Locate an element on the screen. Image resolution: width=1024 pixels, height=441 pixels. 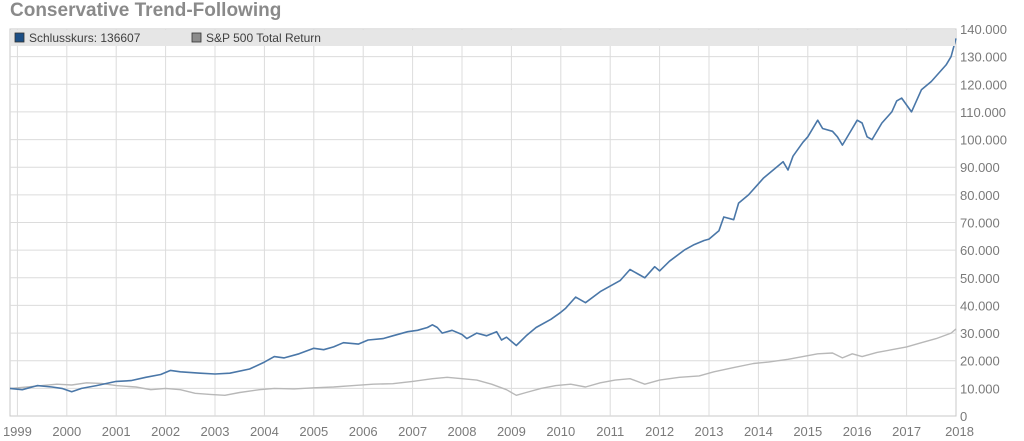
series-line-sp500 is located at coordinates (483, 362).